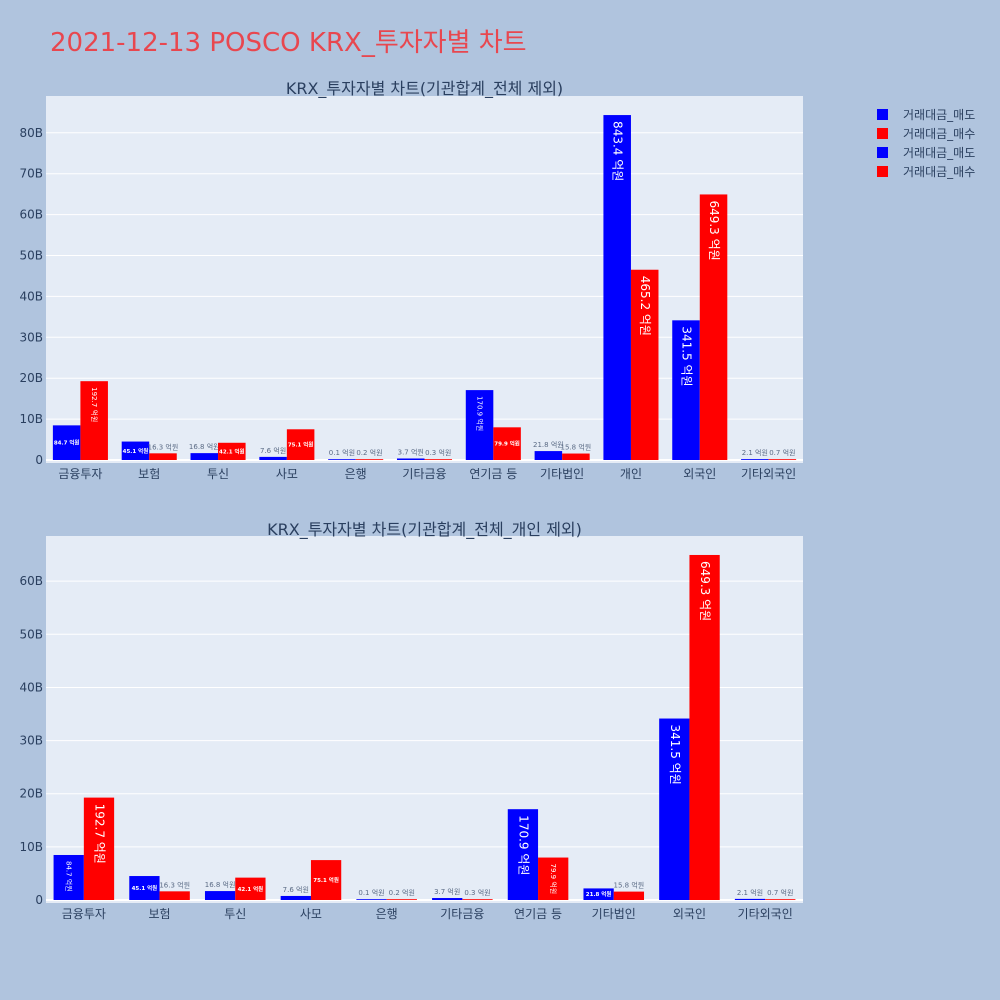 The image size is (1000, 1000). I want to click on data-label: 192.7 억원, so click(94, 404).